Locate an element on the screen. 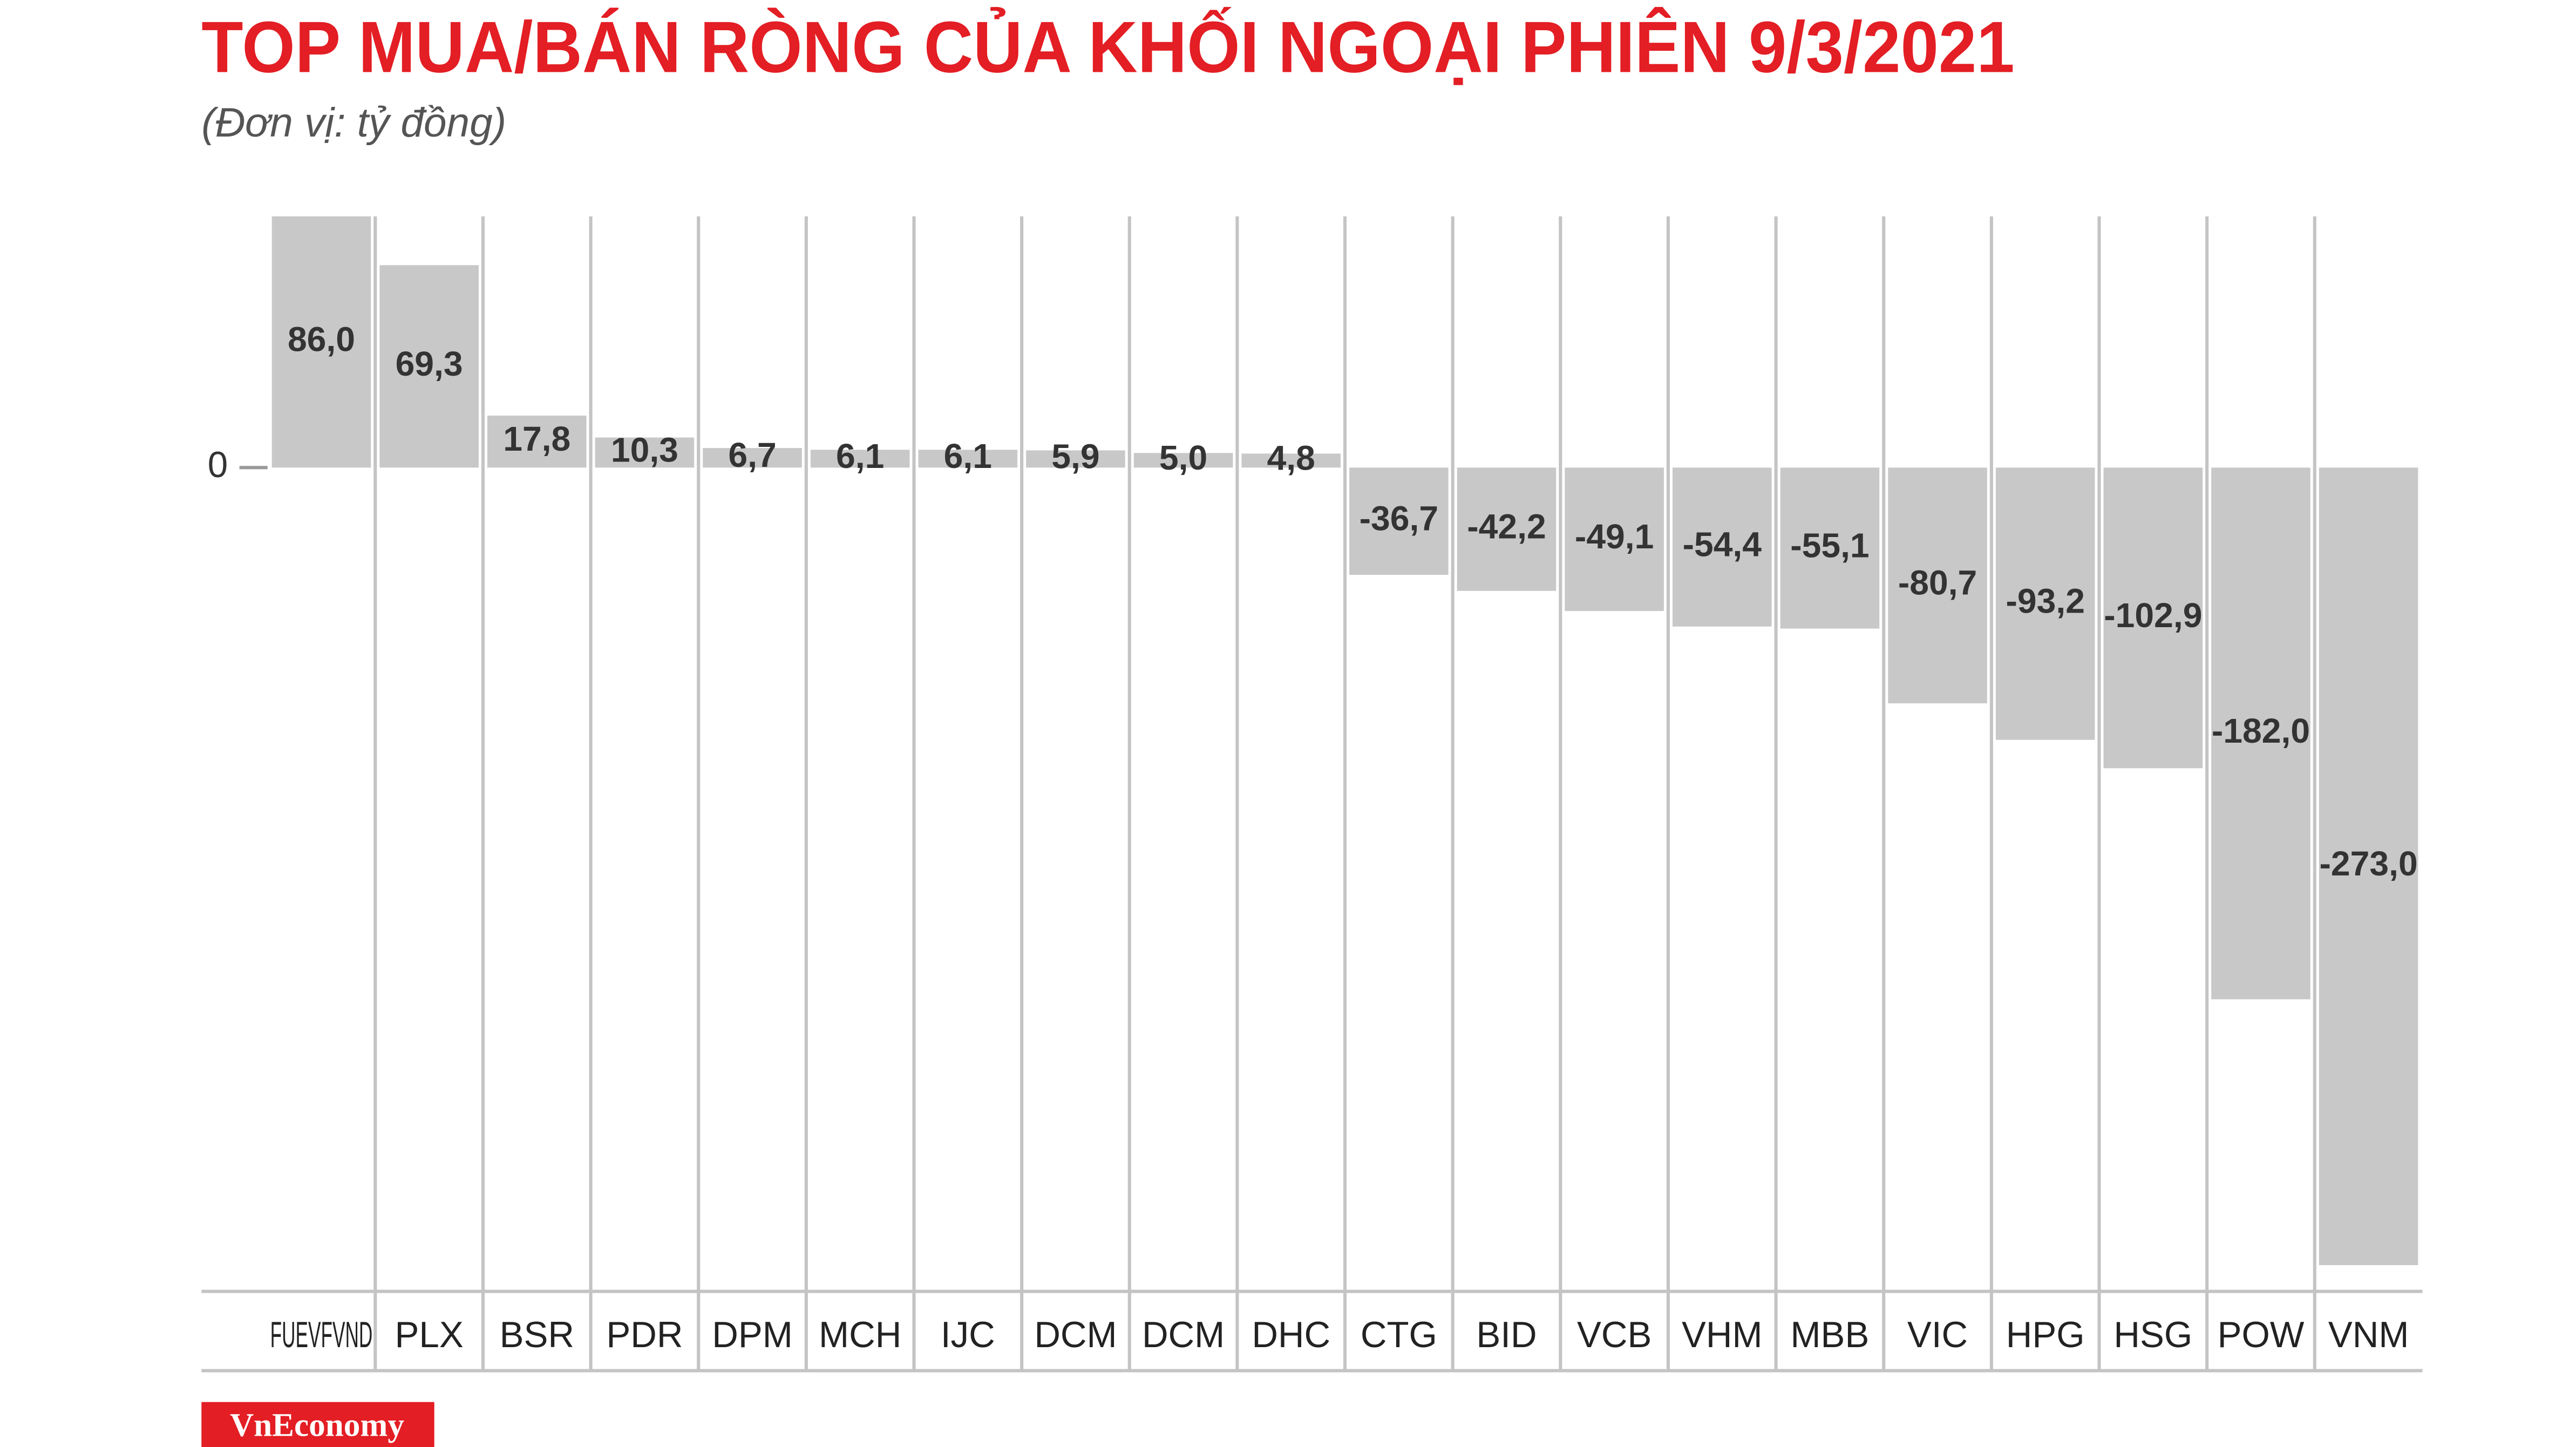  value-label: 17,8 is located at coordinates (536, 439).